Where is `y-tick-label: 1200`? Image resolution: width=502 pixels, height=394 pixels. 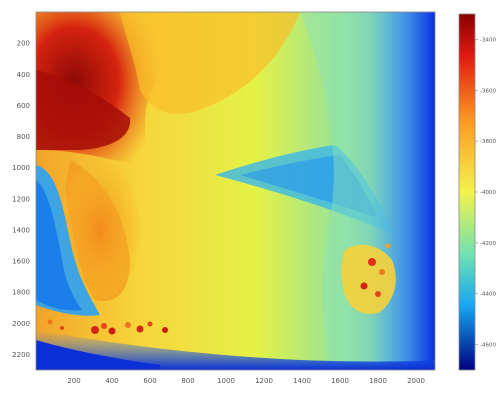
y-tick-label: 1200 is located at coordinates (21, 199).